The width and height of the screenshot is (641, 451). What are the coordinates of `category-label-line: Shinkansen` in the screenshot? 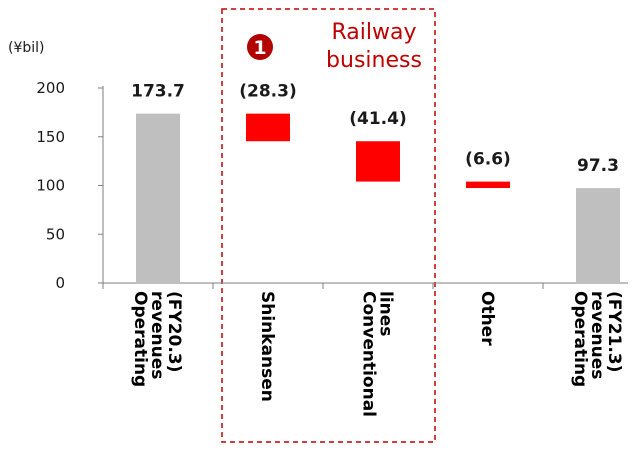 It's located at (267, 346).